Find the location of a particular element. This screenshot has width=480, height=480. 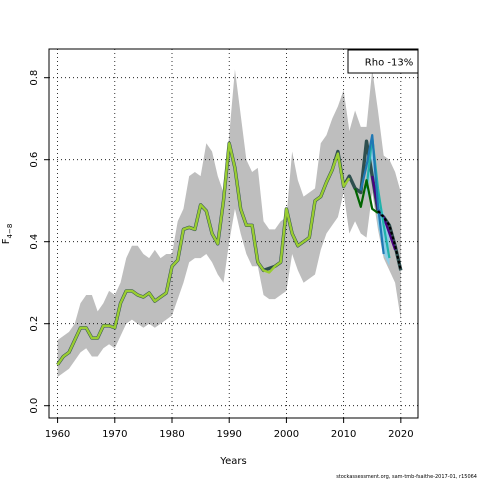

y-tick-label: 0.6 is located at coordinates (34, 160).